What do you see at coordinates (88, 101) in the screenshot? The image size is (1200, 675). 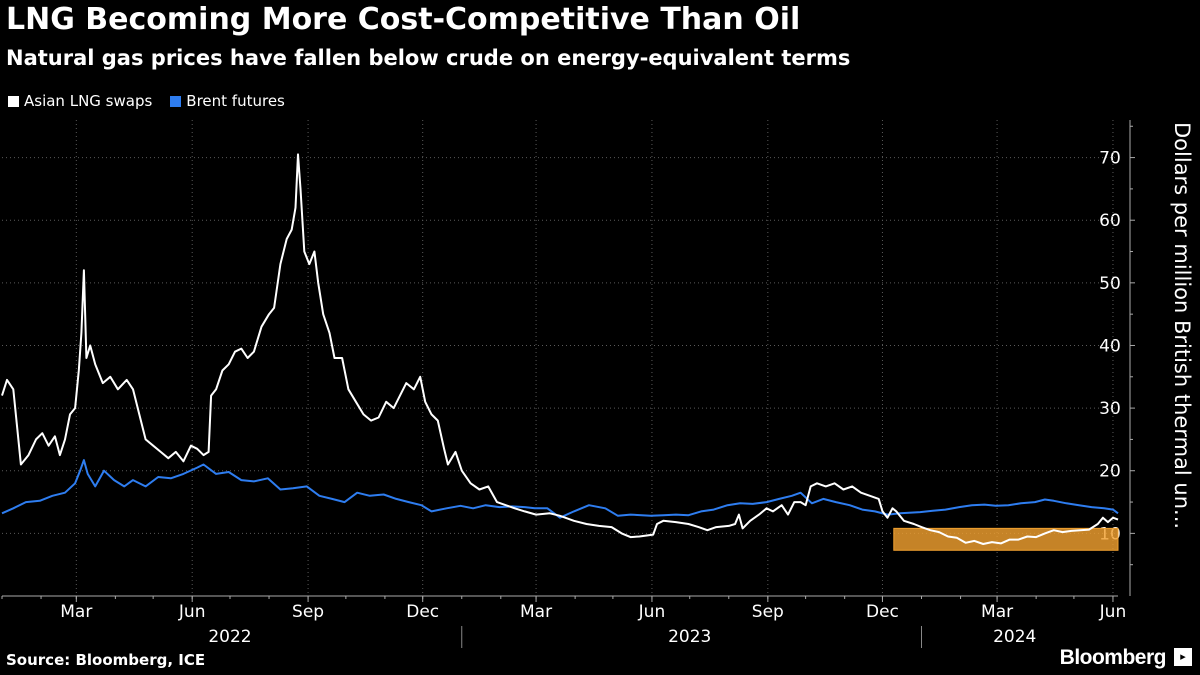 I see `legend-label-lng: Asian LNG swaps` at bounding box center [88, 101].